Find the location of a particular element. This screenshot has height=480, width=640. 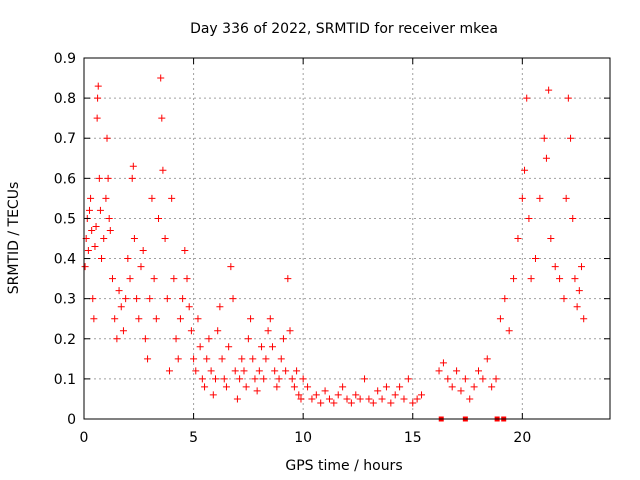

x-tick-label: 5 is located at coordinates (193, 438).